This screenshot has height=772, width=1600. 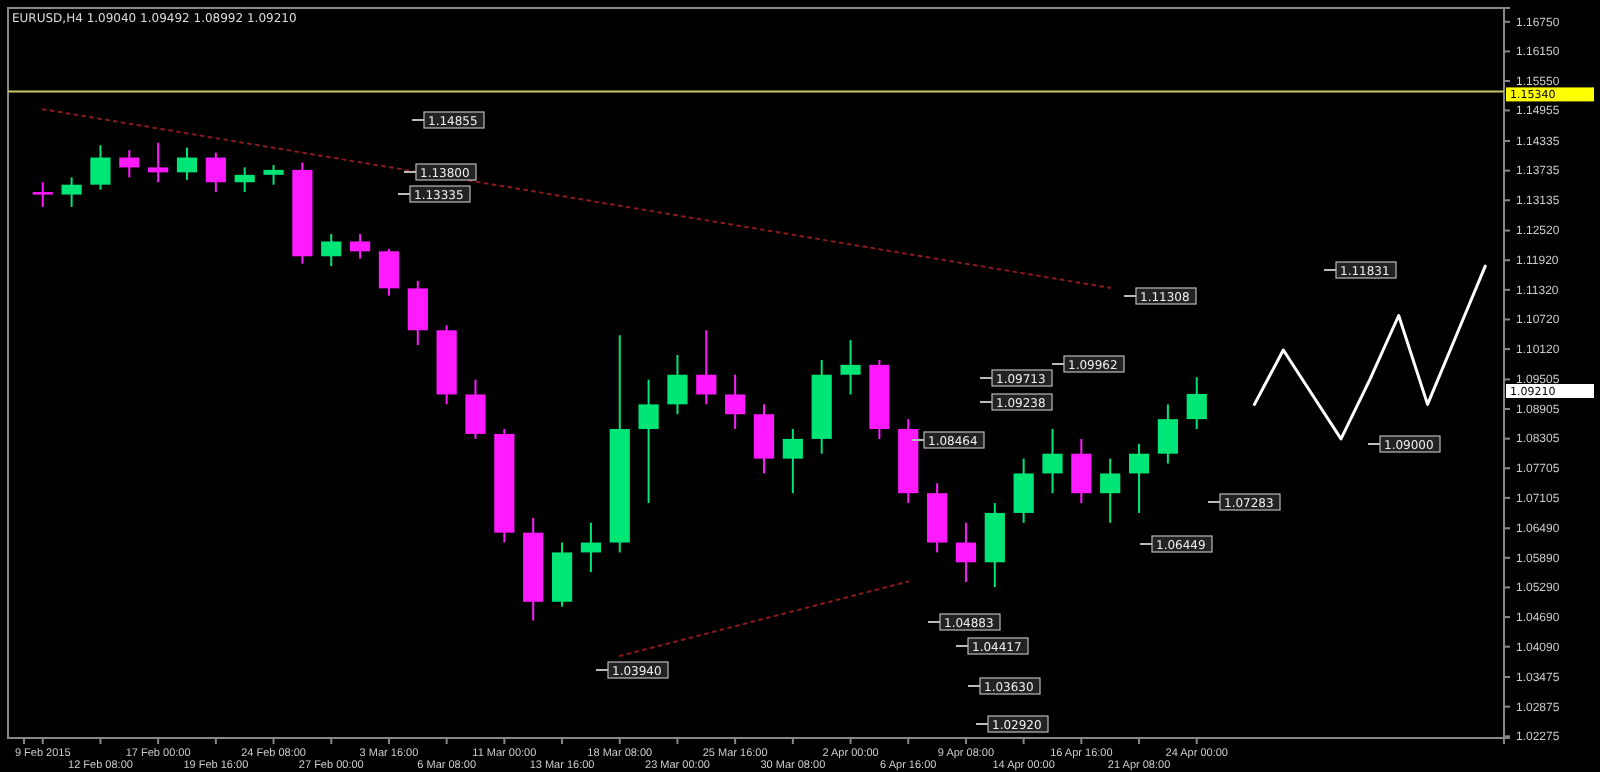 What do you see at coordinates (1369, 352) in the screenshot?
I see `line-series` at bounding box center [1369, 352].